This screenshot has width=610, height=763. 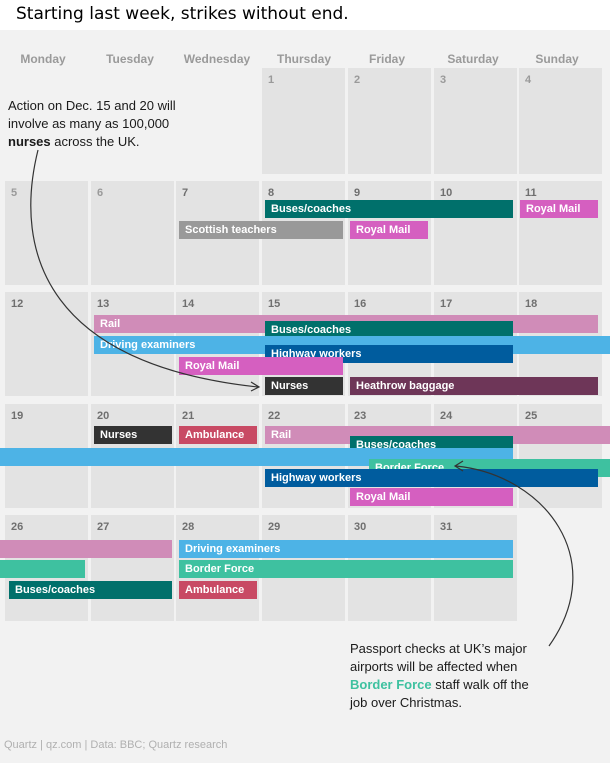 I want to click on annotation-text: across the UK., so click(x=95, y=141).